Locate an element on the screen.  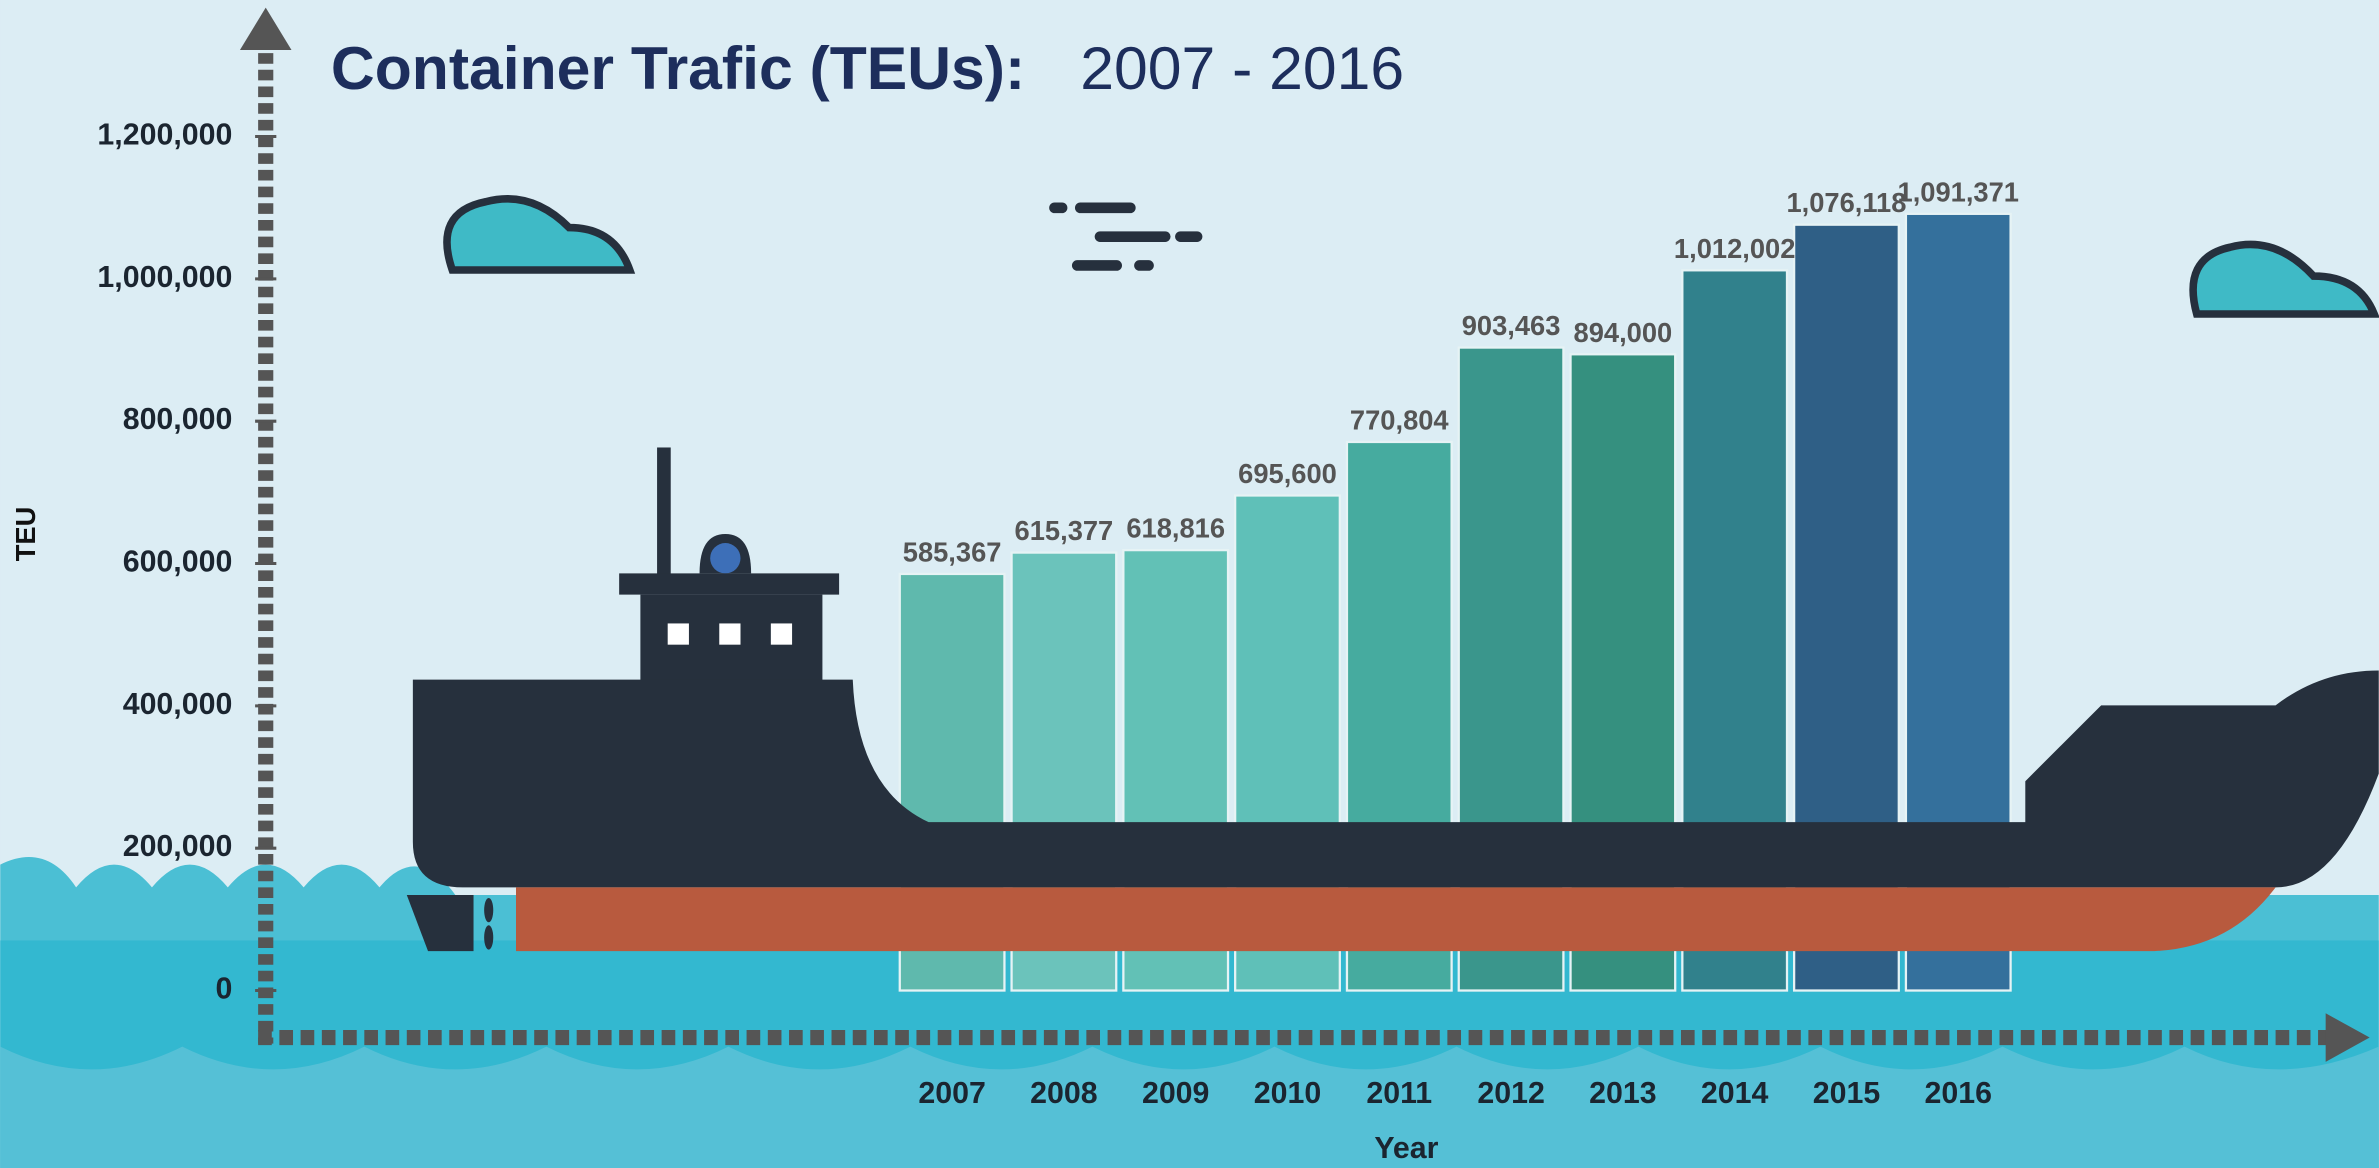
data-label: 903,463 is located at coordinates (1511, 325).